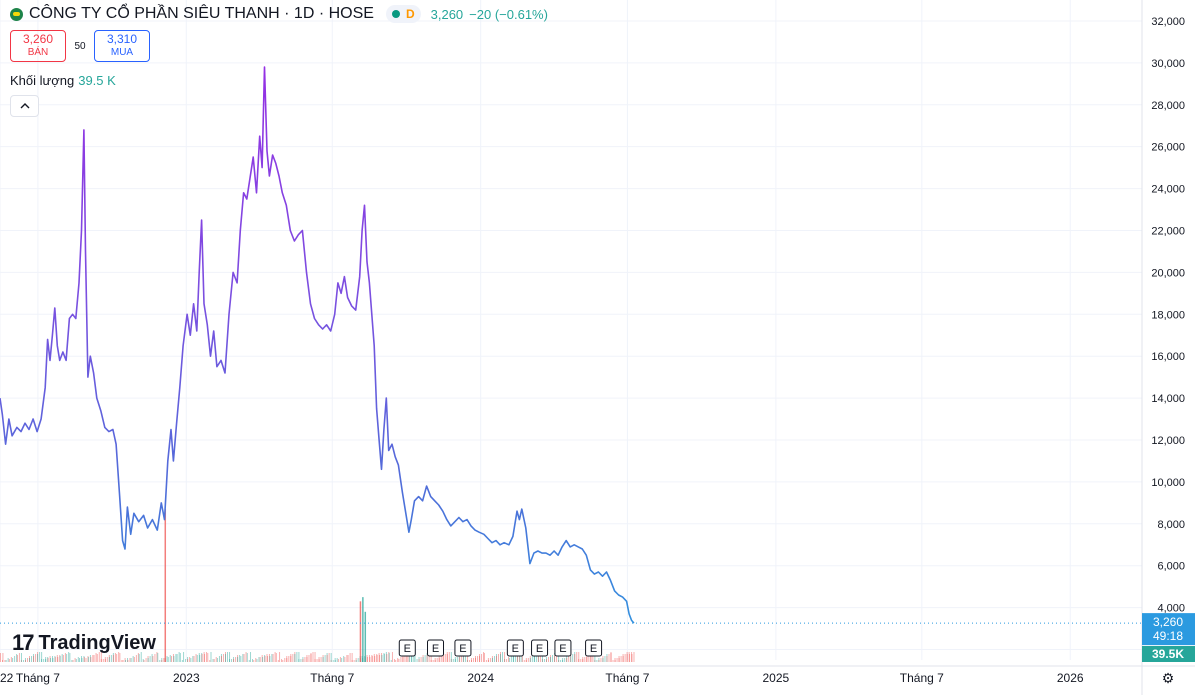 This screenshot has height=695, width=1195. I want to click on collapse-legend-button, so click(24, 106).